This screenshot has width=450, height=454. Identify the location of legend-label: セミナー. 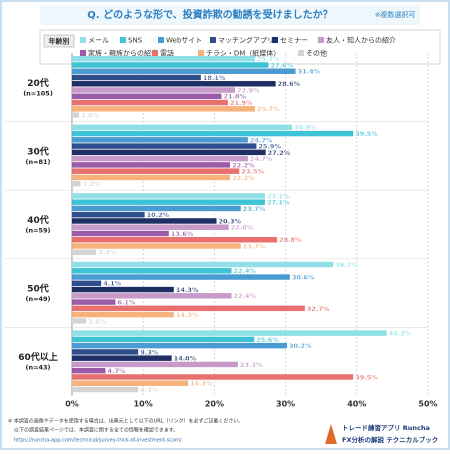
(294, 41).